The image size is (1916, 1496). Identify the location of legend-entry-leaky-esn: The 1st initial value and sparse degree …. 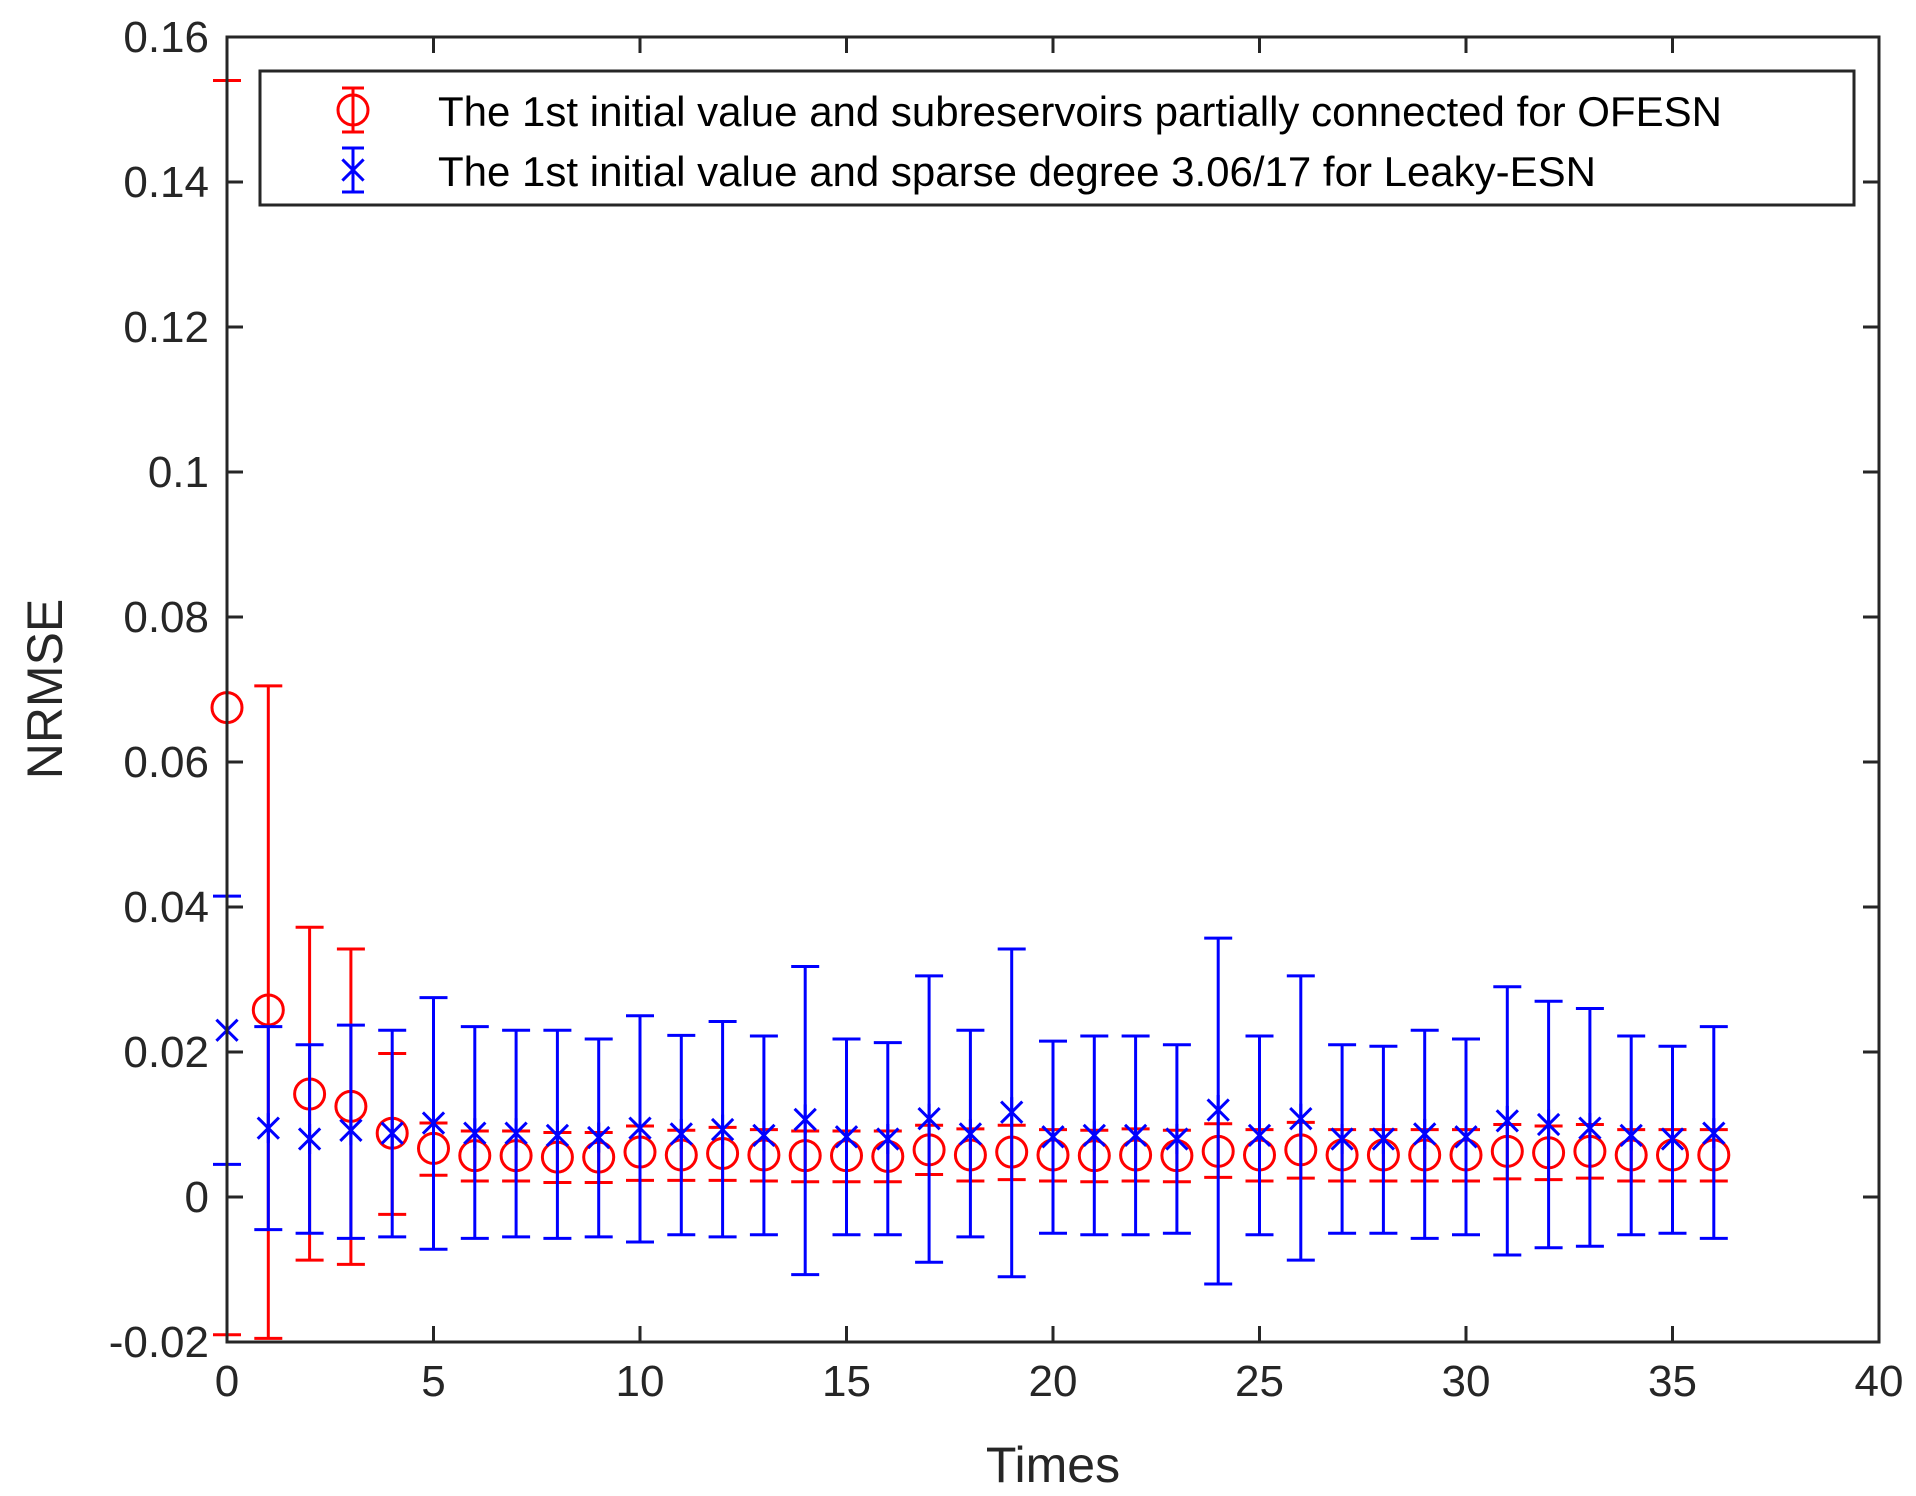
(968, 170).